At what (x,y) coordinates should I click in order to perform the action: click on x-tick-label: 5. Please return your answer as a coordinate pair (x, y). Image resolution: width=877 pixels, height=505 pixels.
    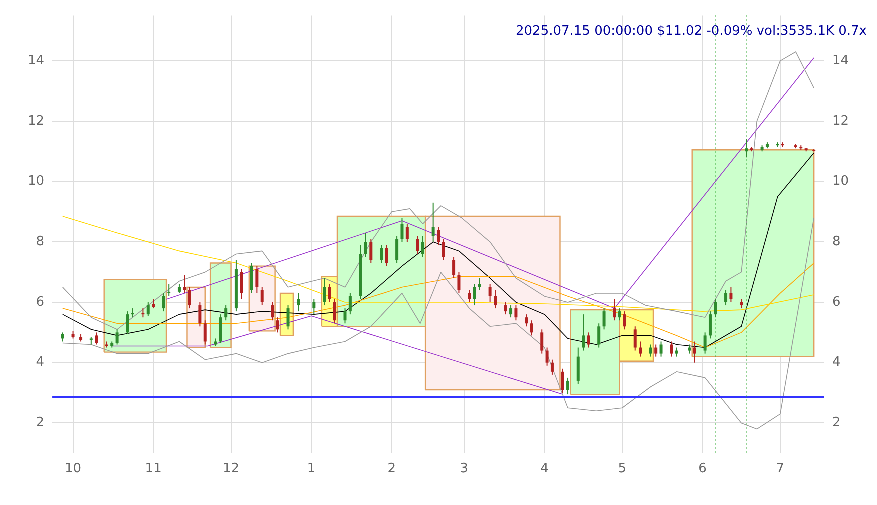
    Looking at the image, I should click on (622, 469).